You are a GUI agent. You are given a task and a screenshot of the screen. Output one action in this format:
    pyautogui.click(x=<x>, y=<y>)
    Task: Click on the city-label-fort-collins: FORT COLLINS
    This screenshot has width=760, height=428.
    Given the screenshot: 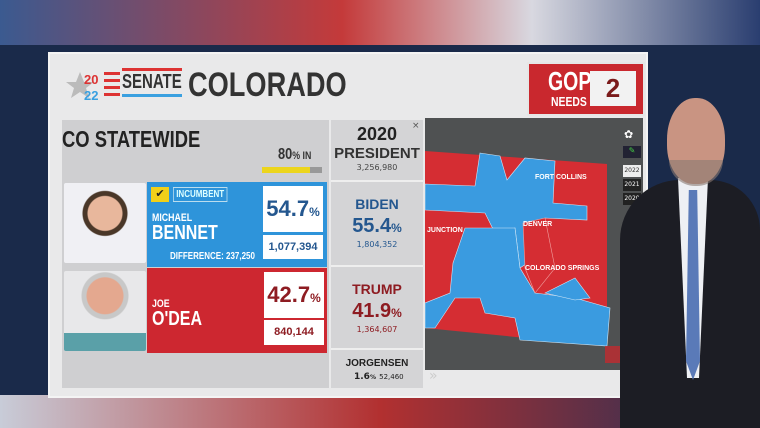 What is the action you would take?
    pyautogui.click(x=561, y=177)
    